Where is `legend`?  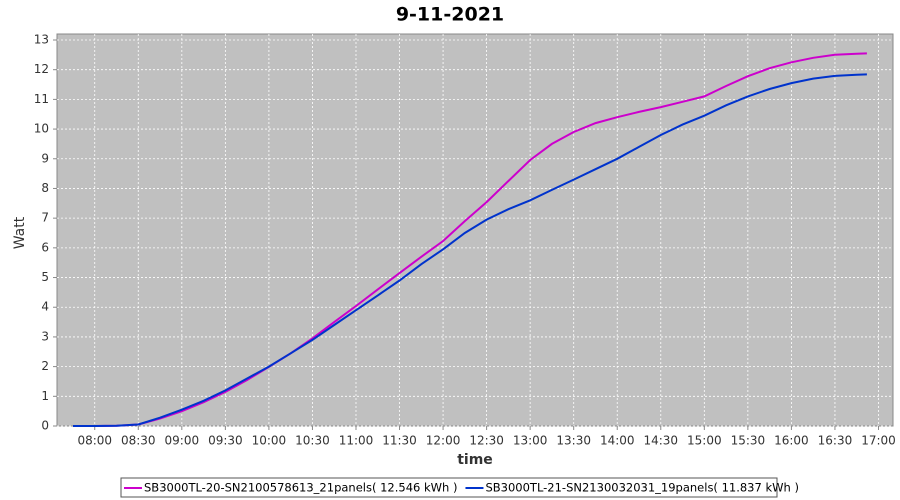
legend is located at coordinates (449, 487).